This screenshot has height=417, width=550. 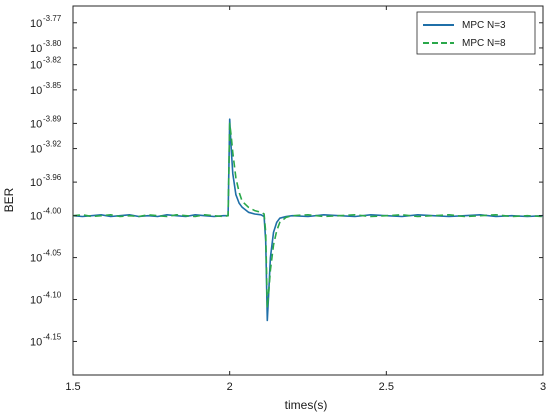 I want to click on x-tick-label: 2.5, so click(x=386, y=387).